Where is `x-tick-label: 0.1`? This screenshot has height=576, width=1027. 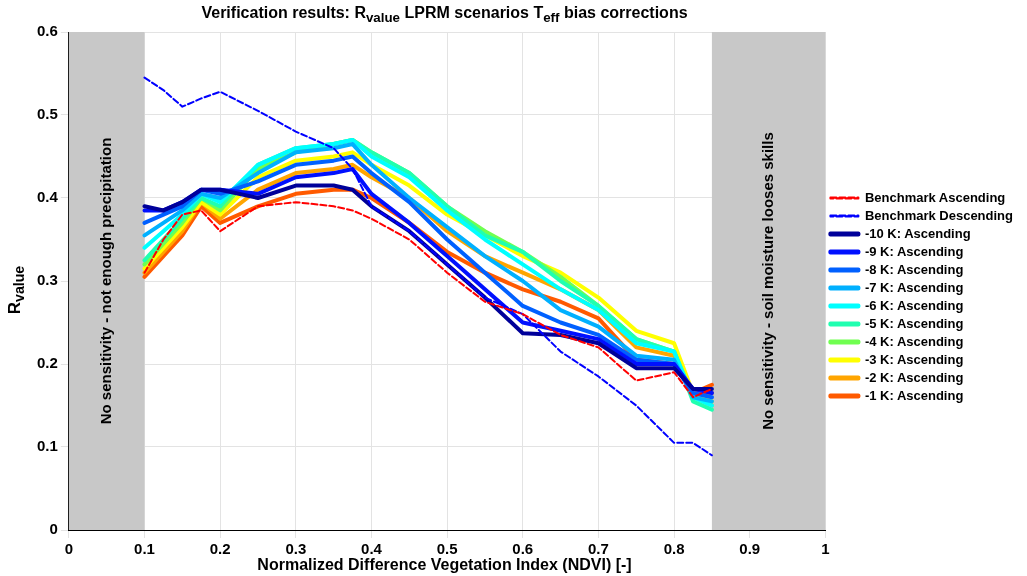 x-tick-label: 0.1 is located at coordinates (144, 549).